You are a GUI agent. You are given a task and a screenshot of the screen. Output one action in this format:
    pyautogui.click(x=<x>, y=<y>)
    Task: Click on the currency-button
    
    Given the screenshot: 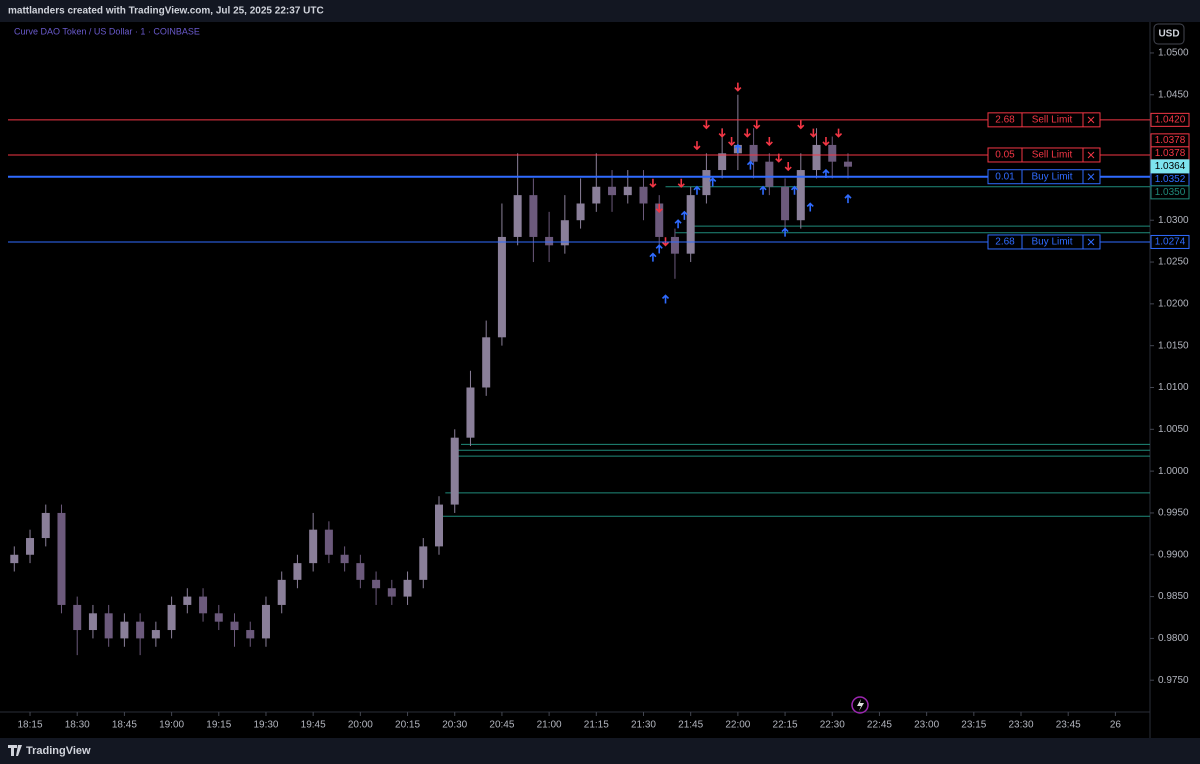 What is the action you would take?
    pyautogui.click(x=1169, y=34)
    